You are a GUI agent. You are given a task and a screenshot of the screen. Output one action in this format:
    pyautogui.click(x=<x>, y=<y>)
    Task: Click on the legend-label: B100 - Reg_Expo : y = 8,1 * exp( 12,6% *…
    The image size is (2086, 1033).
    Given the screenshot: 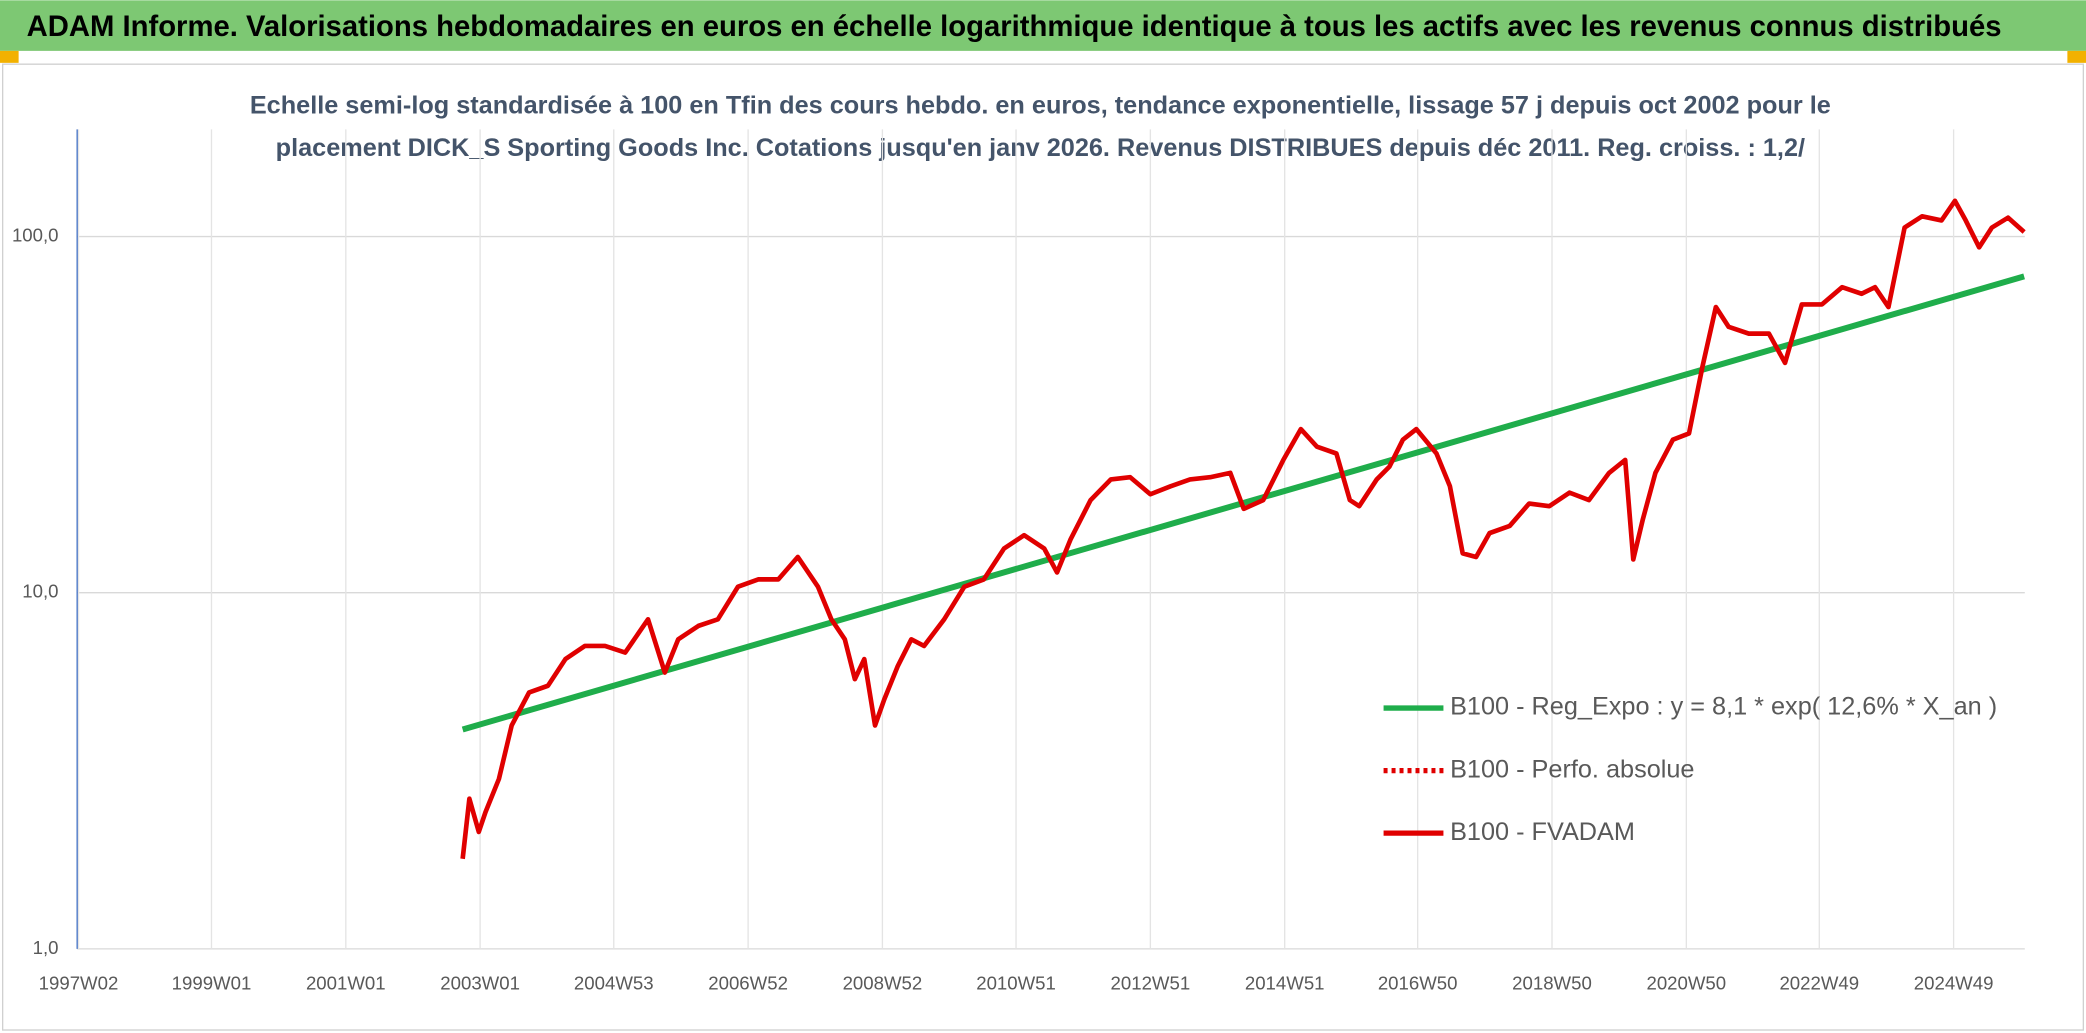 What is the action you would take?
    pyautogui.click(x=1723, y=707)
    